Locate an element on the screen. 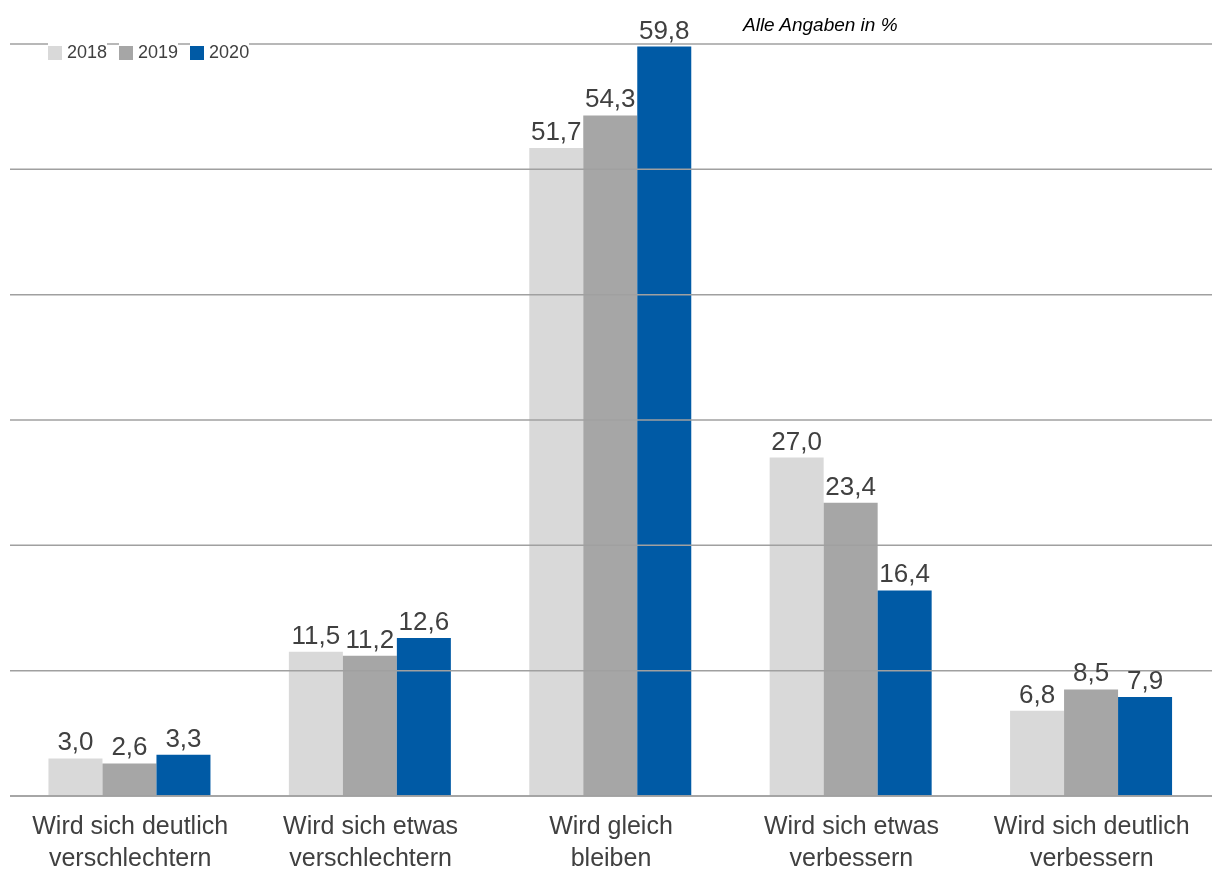  data-label: 12,6 is located at coordinates (424, 621).